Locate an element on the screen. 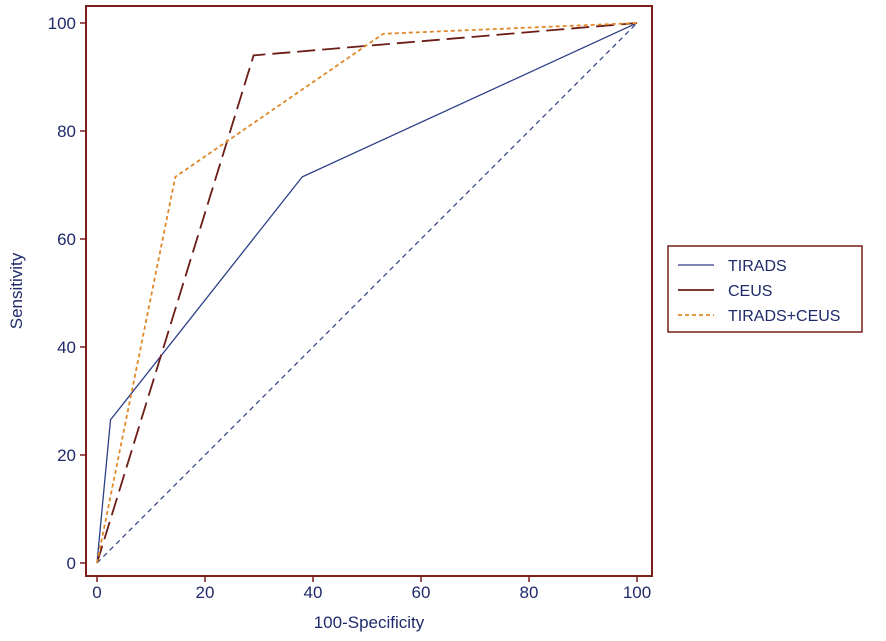 The image size is (886, 641). x-axis-title: 100-Specificity is located at coordinates (369, 622).